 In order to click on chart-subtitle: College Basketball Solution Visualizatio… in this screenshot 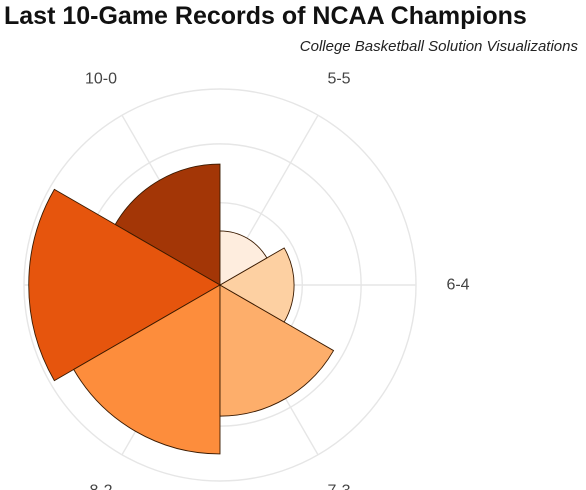, I will do `click(438, 46)`.